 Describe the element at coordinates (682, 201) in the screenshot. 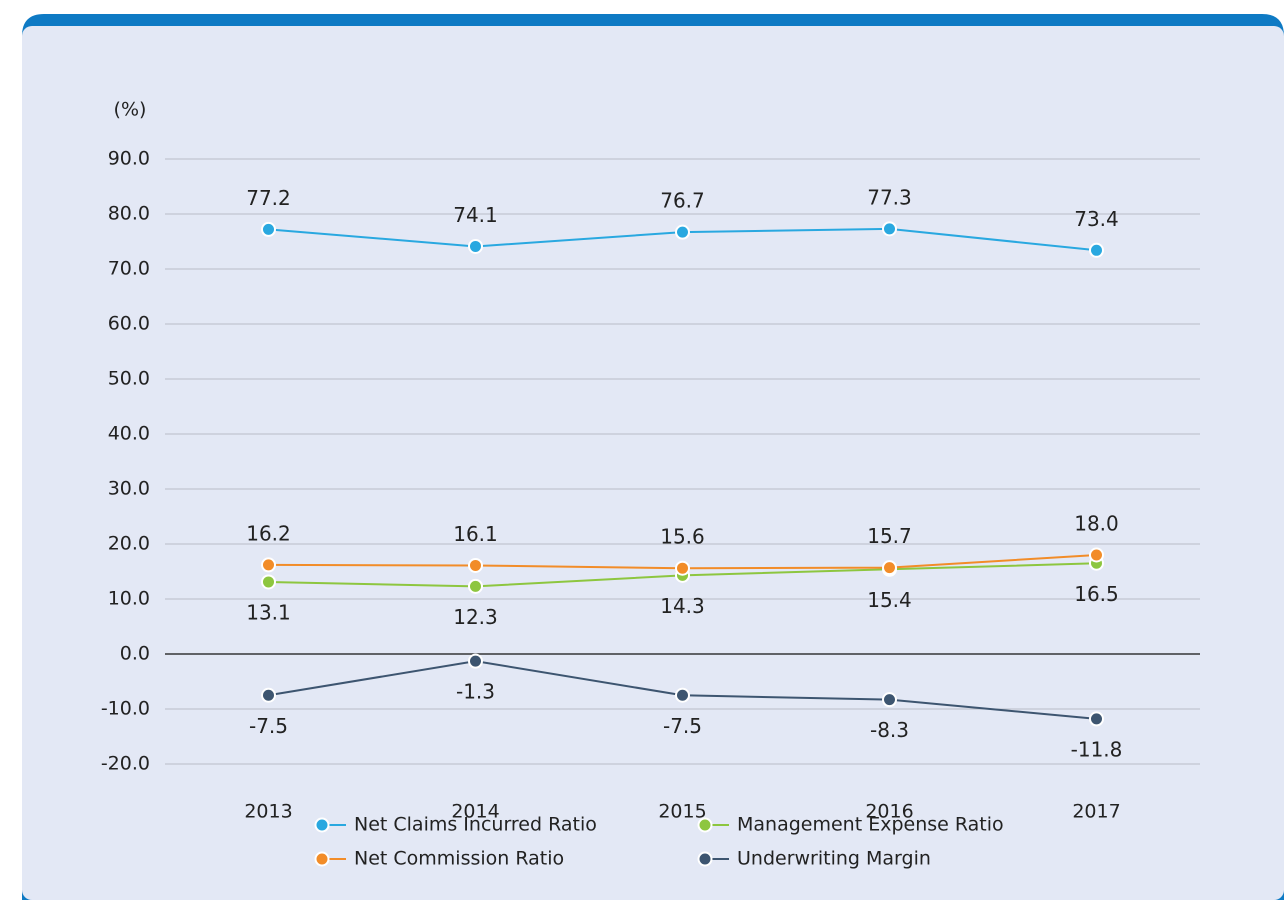

I see `data-label: 76.7` at that location.